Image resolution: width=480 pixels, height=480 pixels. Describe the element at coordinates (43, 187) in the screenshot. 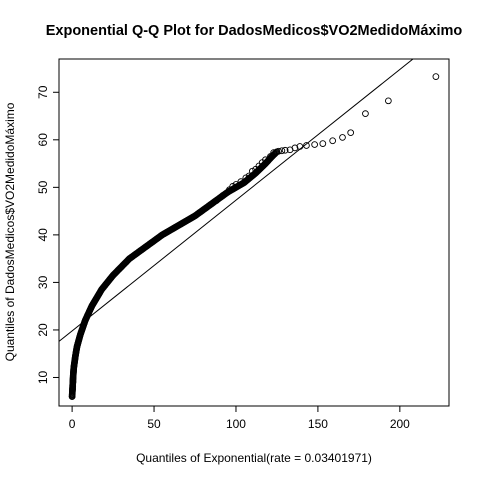

I see `y-tick-label: 50` at that location.